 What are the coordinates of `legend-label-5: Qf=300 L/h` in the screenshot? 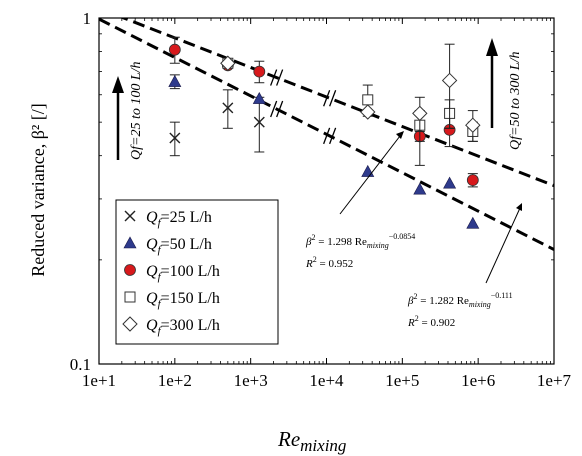 It's located at (183, 327).